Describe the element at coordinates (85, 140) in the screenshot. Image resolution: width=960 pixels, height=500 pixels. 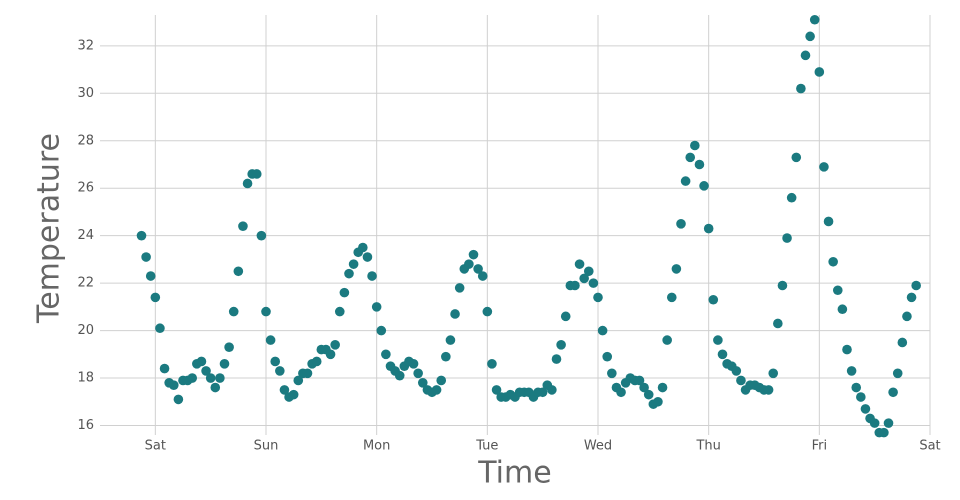
I see `y-tick-label: 28` at that location.